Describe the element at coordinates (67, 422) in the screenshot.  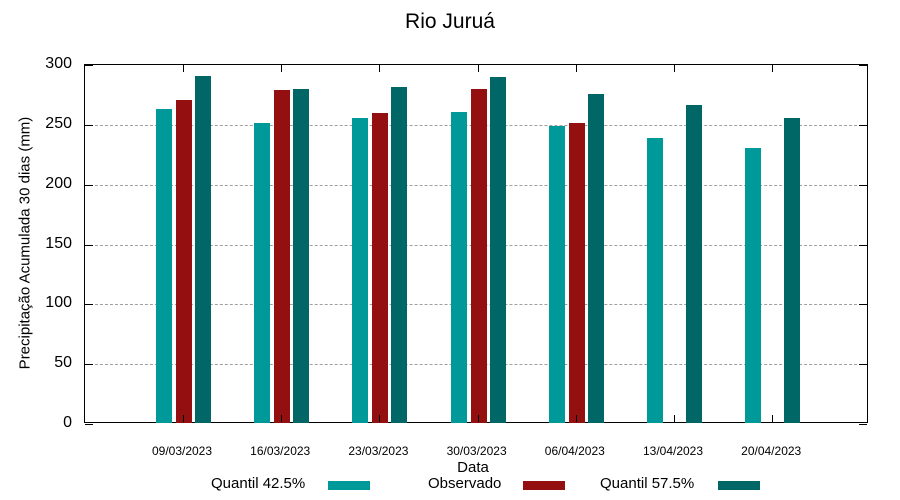
I see `y-tick-label: 0` at that location.